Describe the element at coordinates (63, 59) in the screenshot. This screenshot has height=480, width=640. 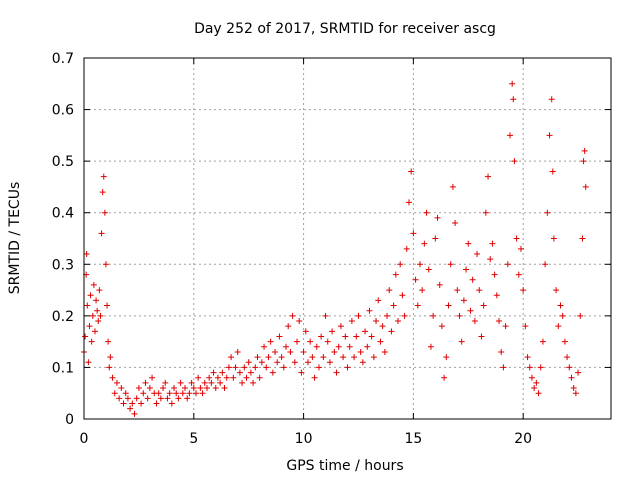
I see `y-tick-label-7: 0.7` at that location.